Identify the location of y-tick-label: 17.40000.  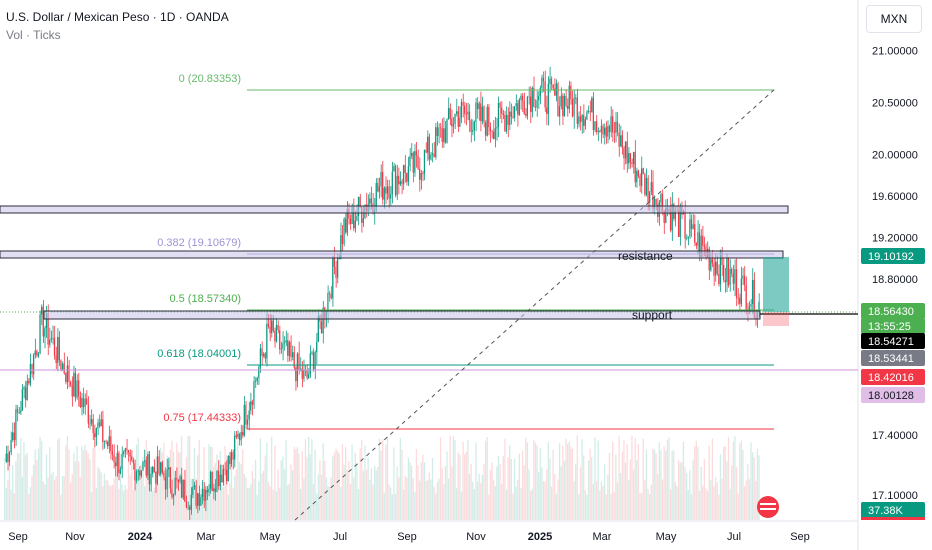
(895, 436).